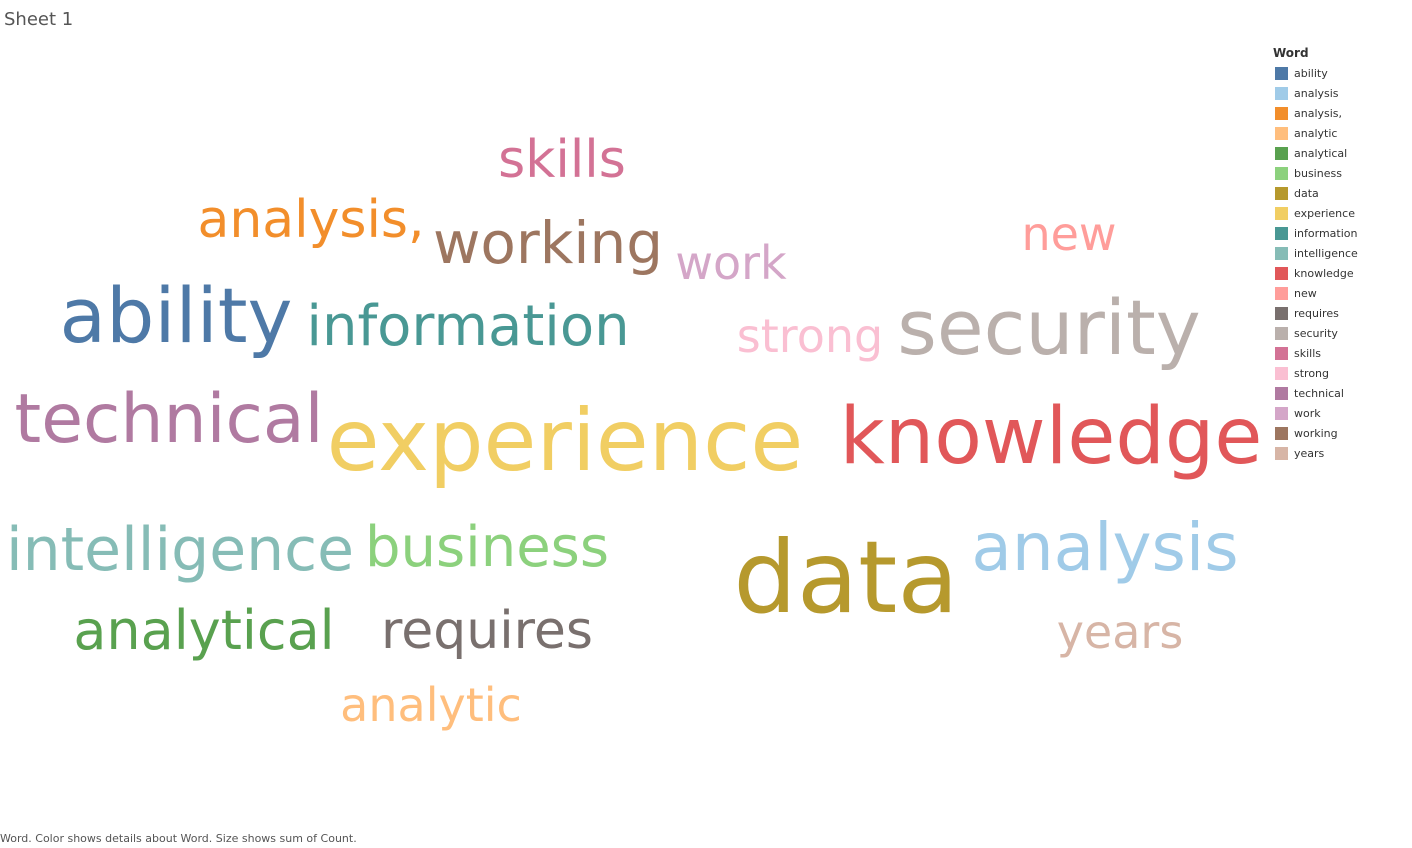 Image resolution: width=1412 pixels, height=848 pixels. What do you see at coordinates (1326, 233) in the screenshot?
I see `legend-label: information` at bounding box center [1326, 233].